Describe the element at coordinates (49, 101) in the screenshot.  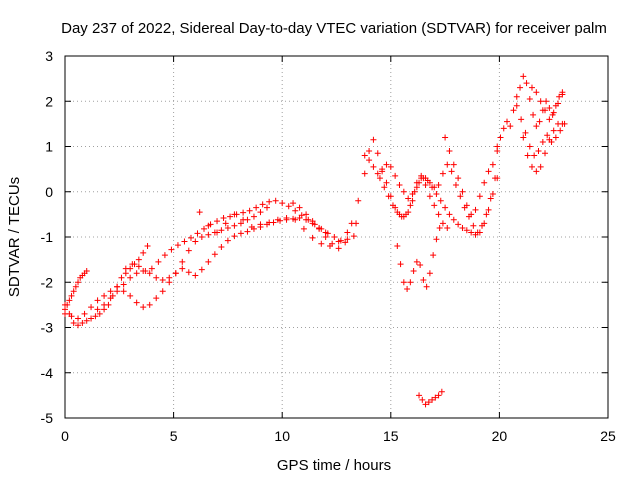
I see `y-tick-label: 2` at that location.